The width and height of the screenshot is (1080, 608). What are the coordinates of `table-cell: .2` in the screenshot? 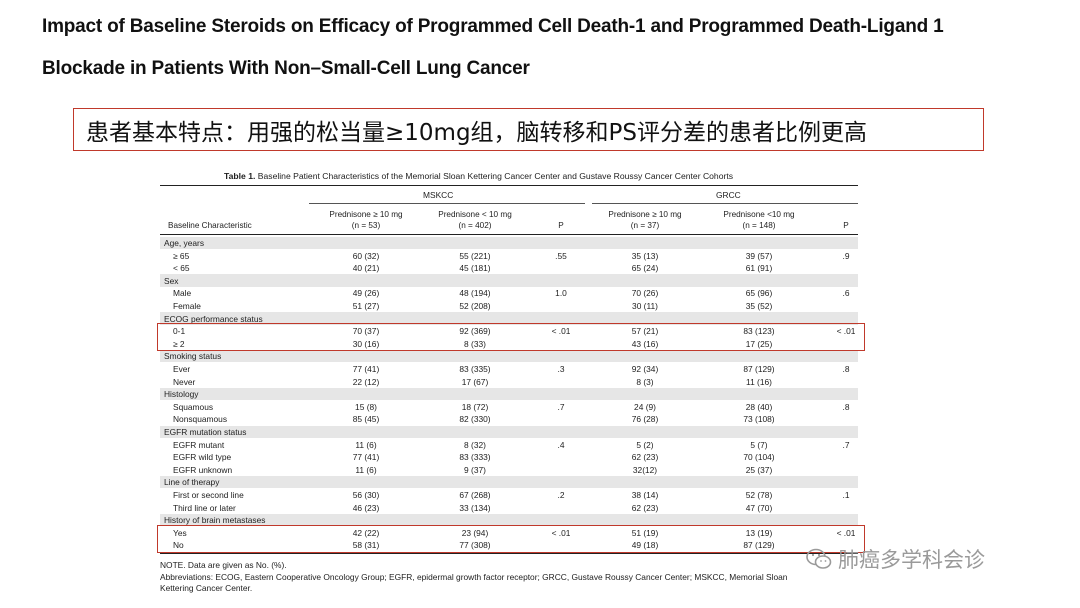 It's located at (561, 495).